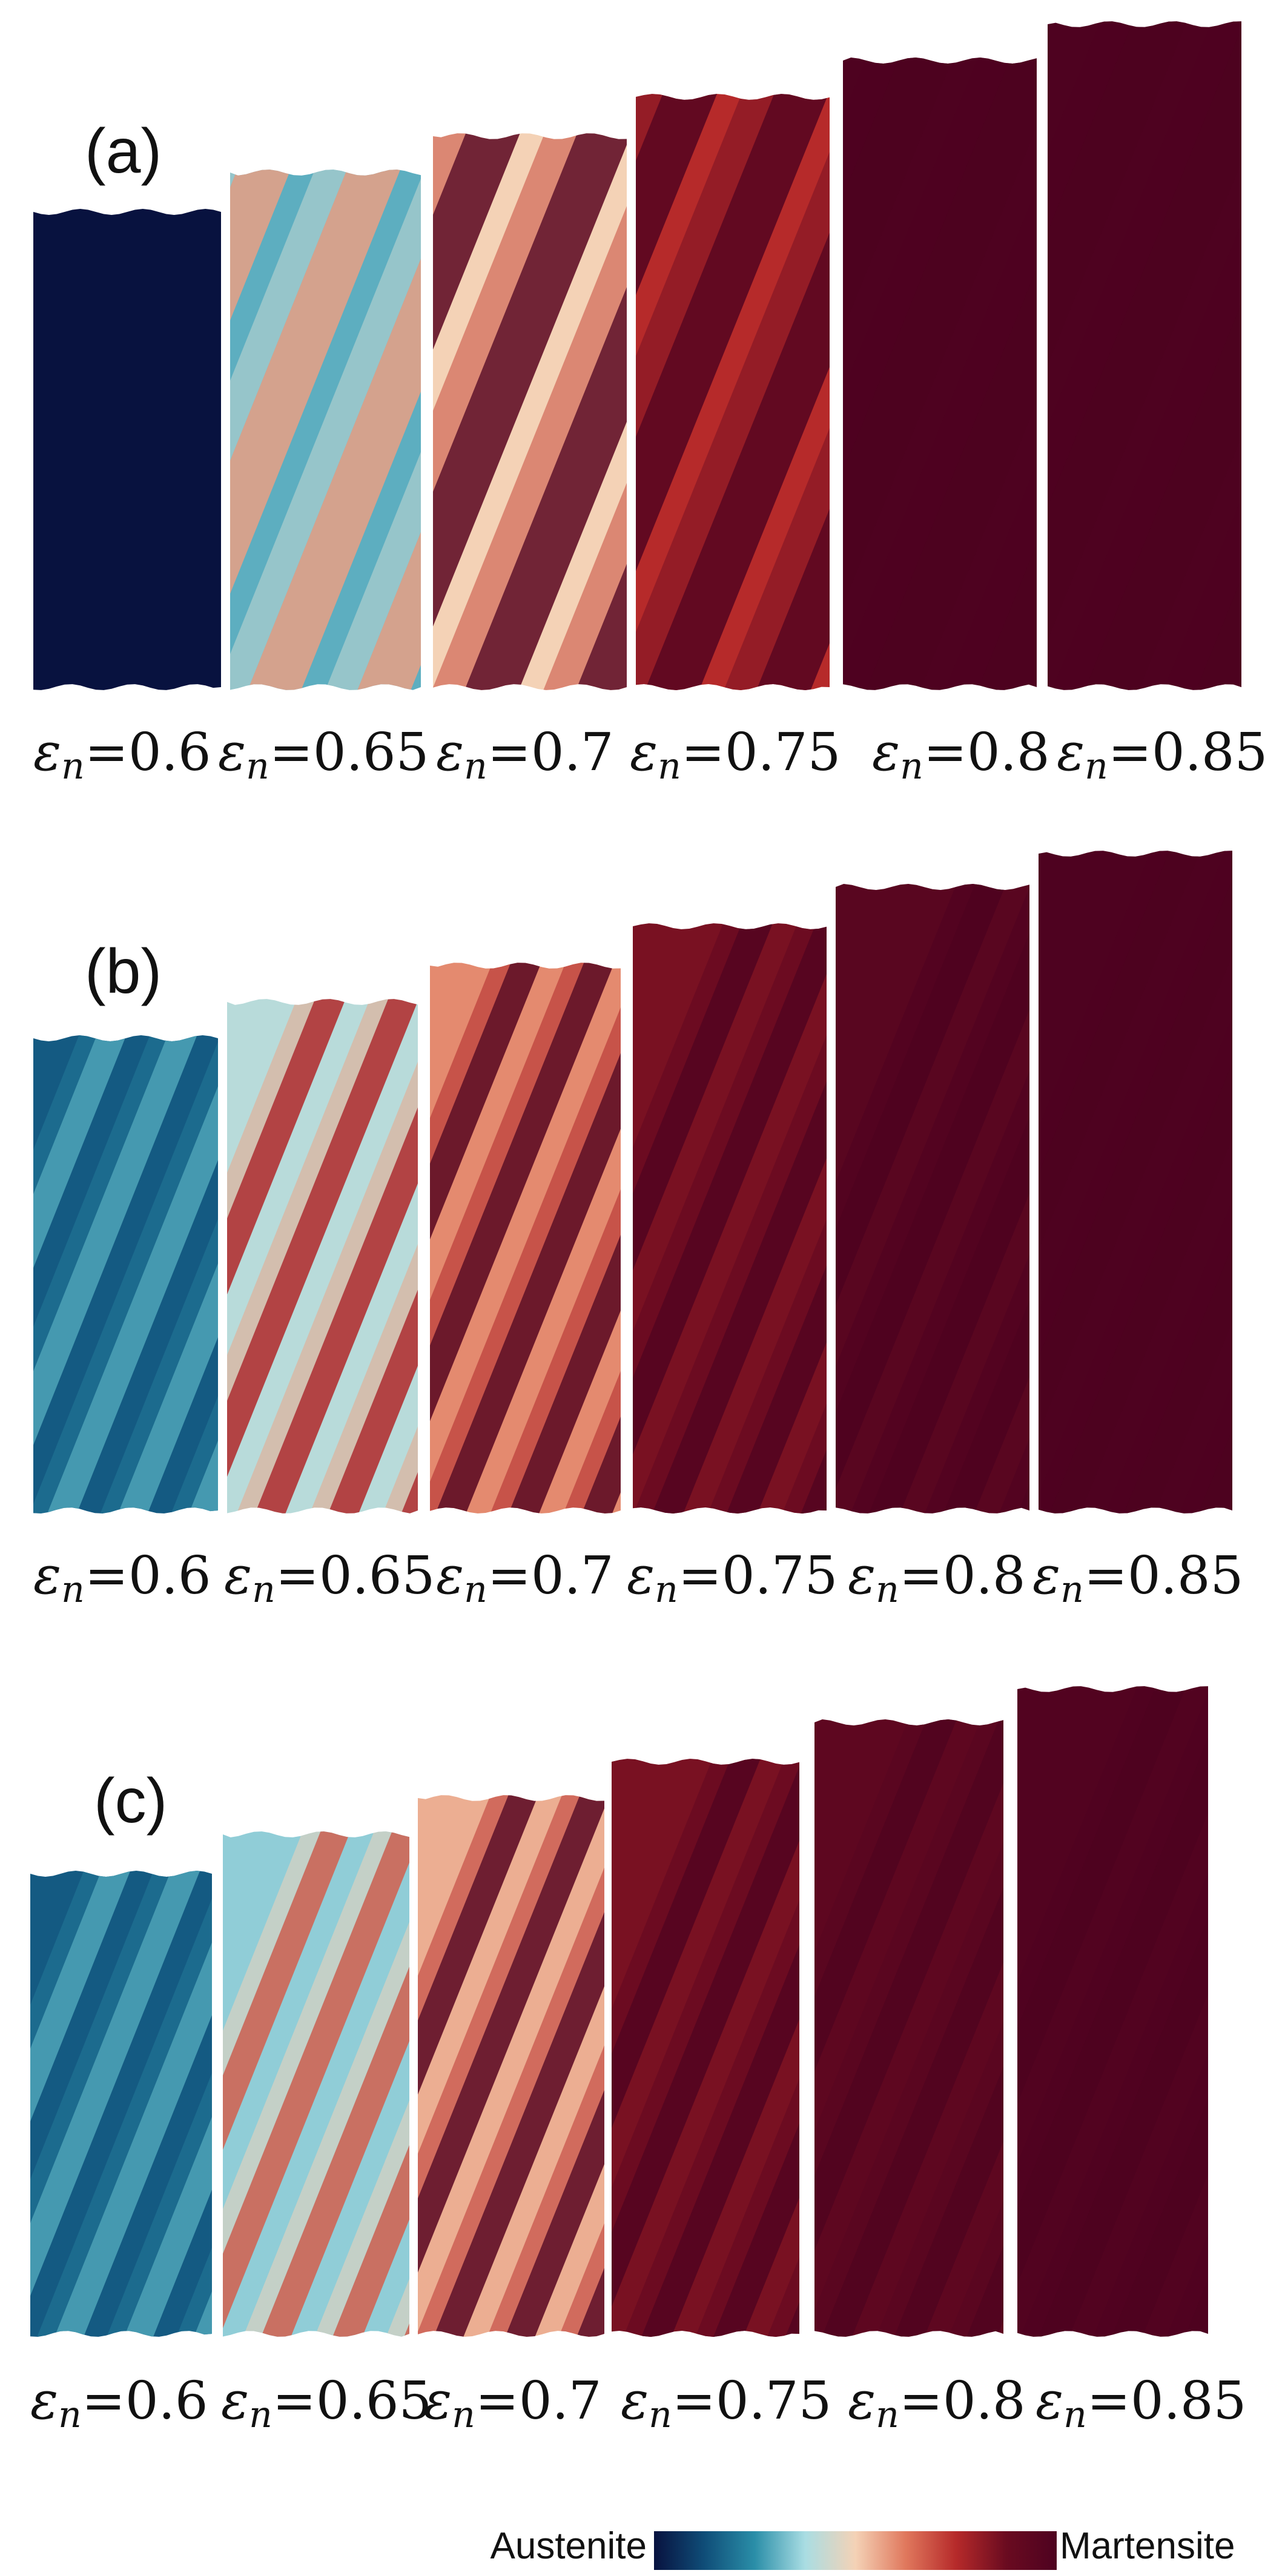  I want to click on strain-label-a-0: εn=0.6, so click(122, 755).